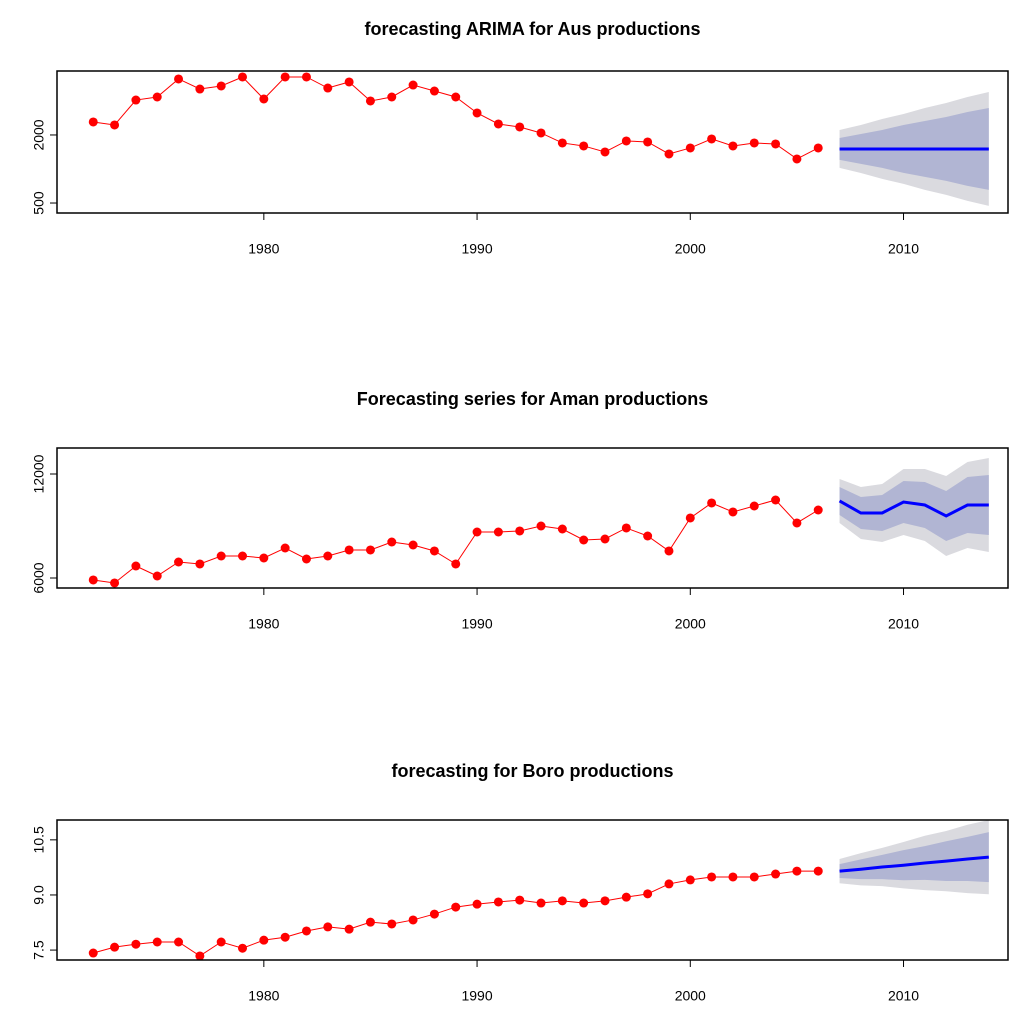  Describe the element at coordinates (39, 950) in the screenshot. I see `y-tick-label: 7.5` at that location.